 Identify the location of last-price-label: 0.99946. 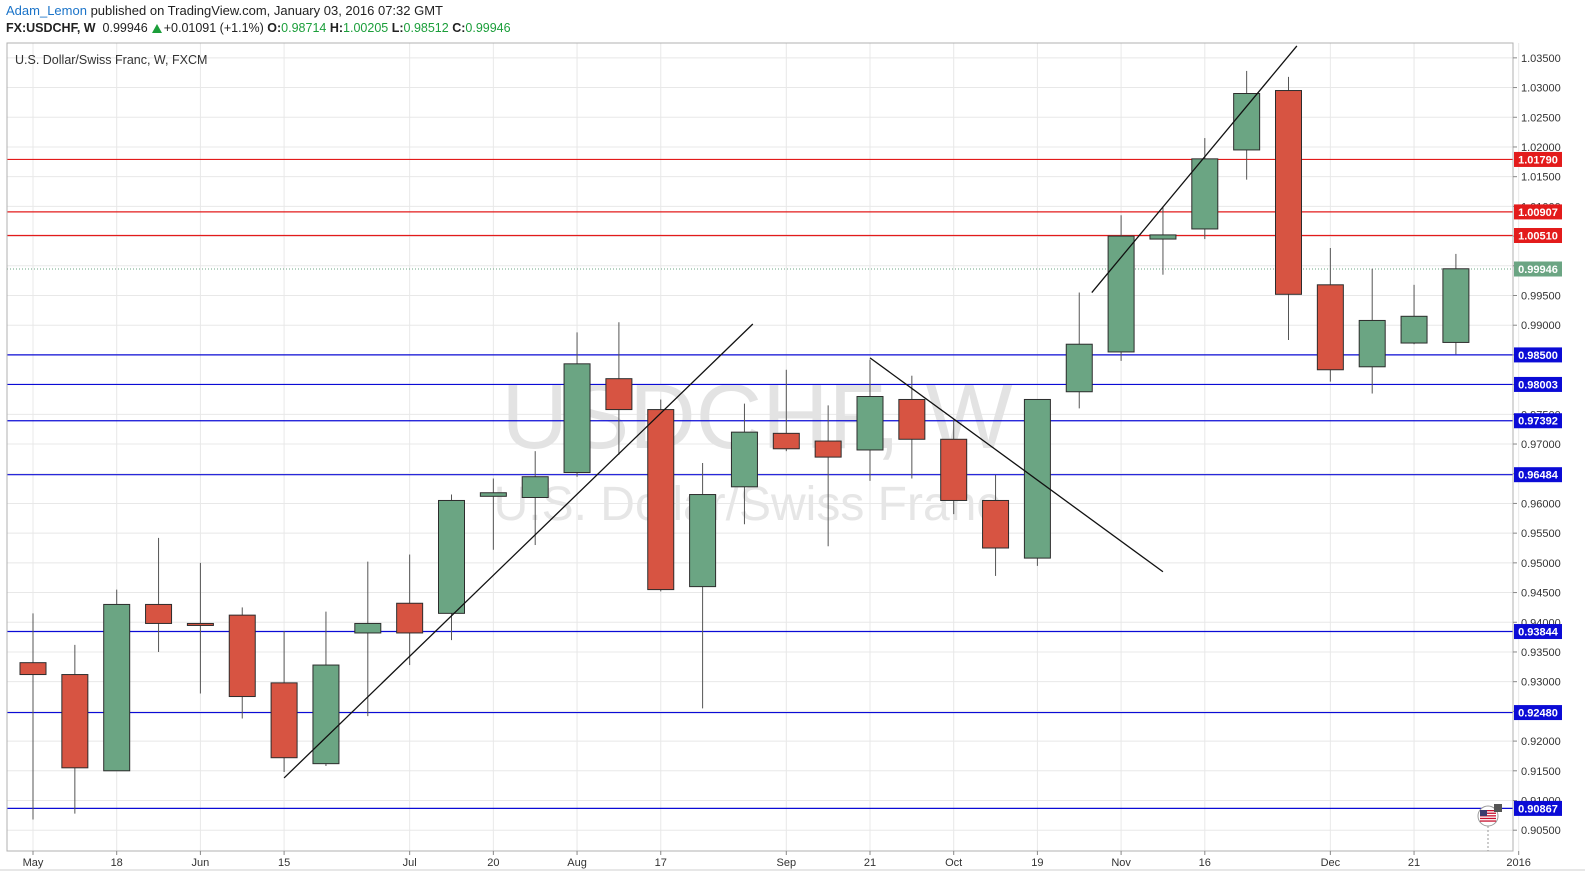
(1538, 270).